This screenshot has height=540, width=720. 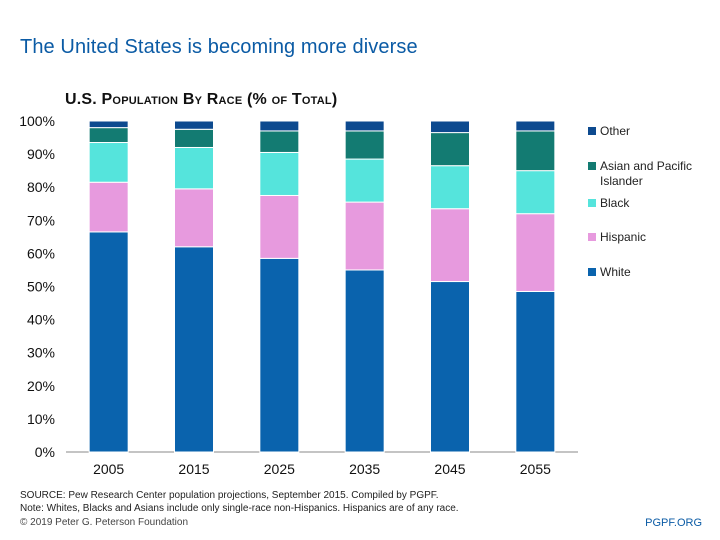 What do you see at coordinates (615, 203) in the screenshot?
I see `legend-label-black: Black` at bounding box center [615, 203].